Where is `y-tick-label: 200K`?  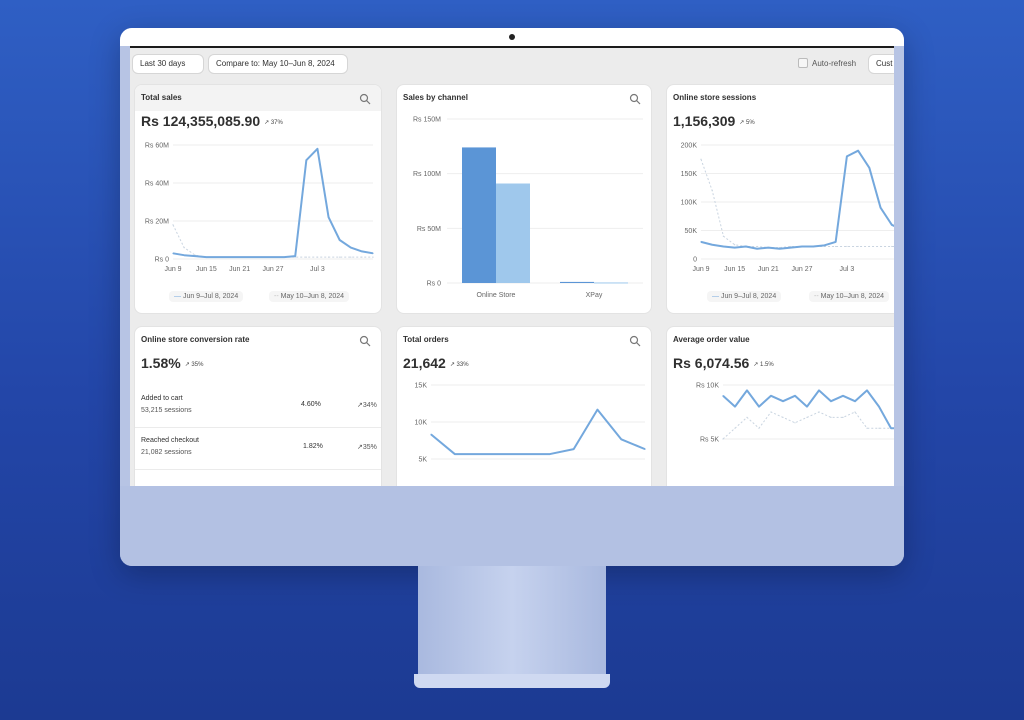 y-tick-label: 200K is located at coordinates (689, 146).